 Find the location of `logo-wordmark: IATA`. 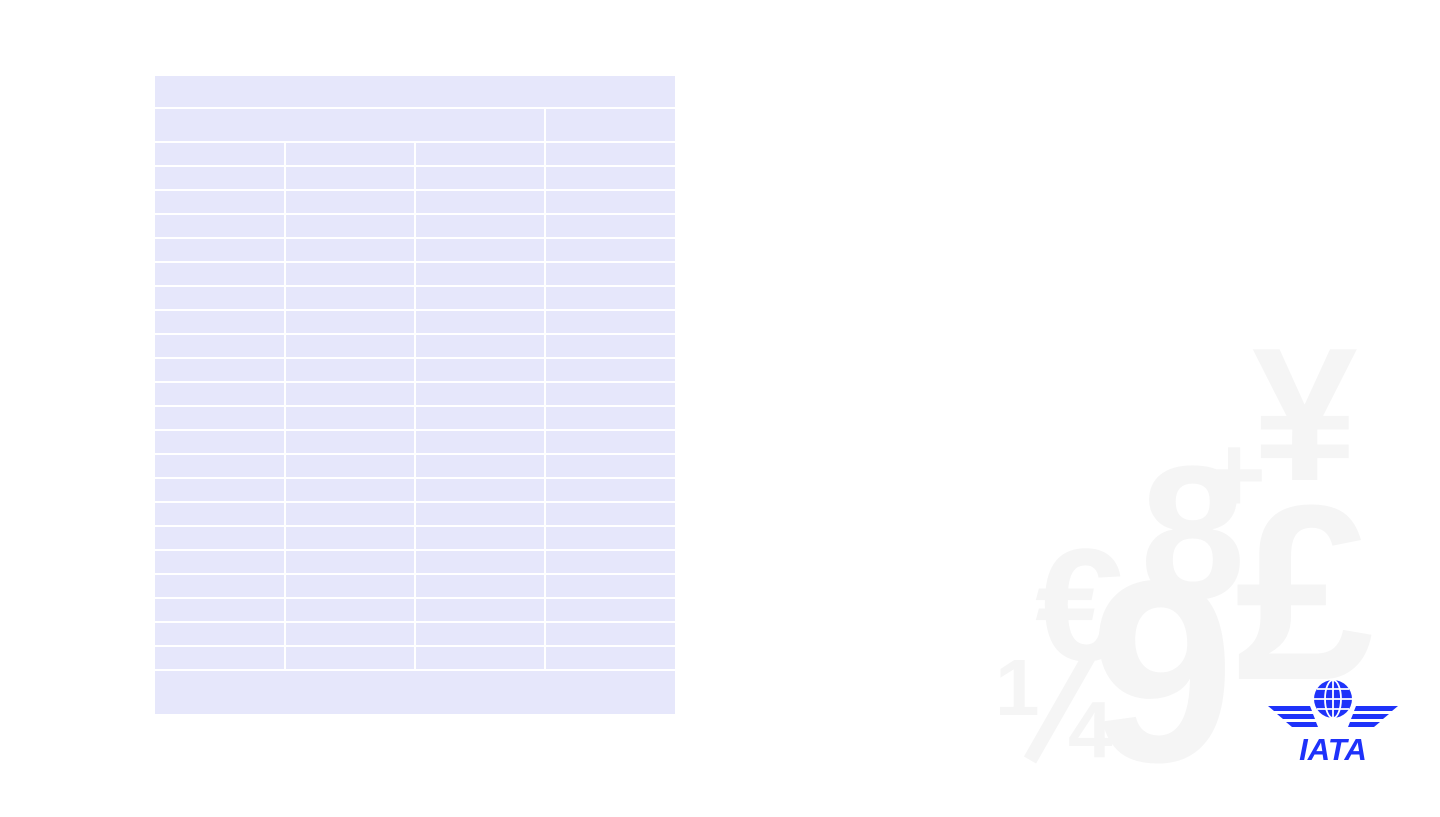

logo-wordmark: IATA is located at coordinates (1333, 748).